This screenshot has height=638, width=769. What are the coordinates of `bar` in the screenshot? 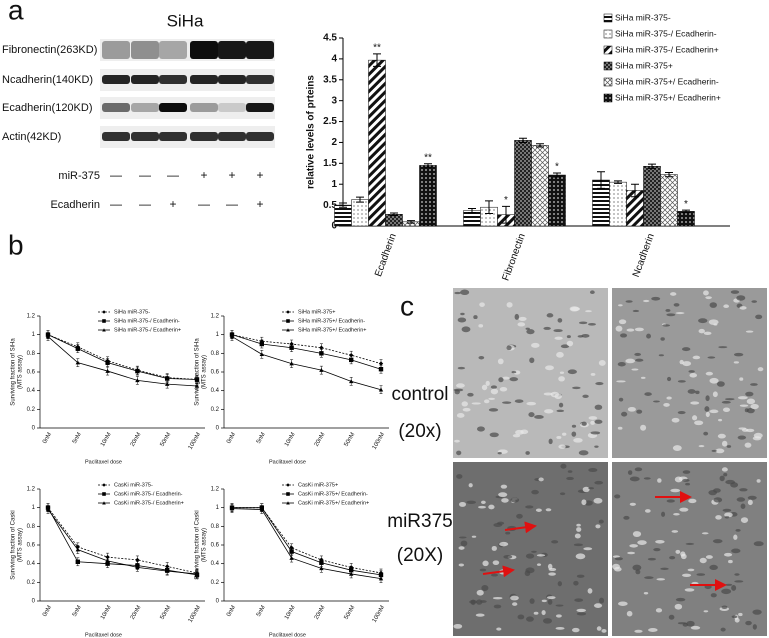 It's located at (394, 220).